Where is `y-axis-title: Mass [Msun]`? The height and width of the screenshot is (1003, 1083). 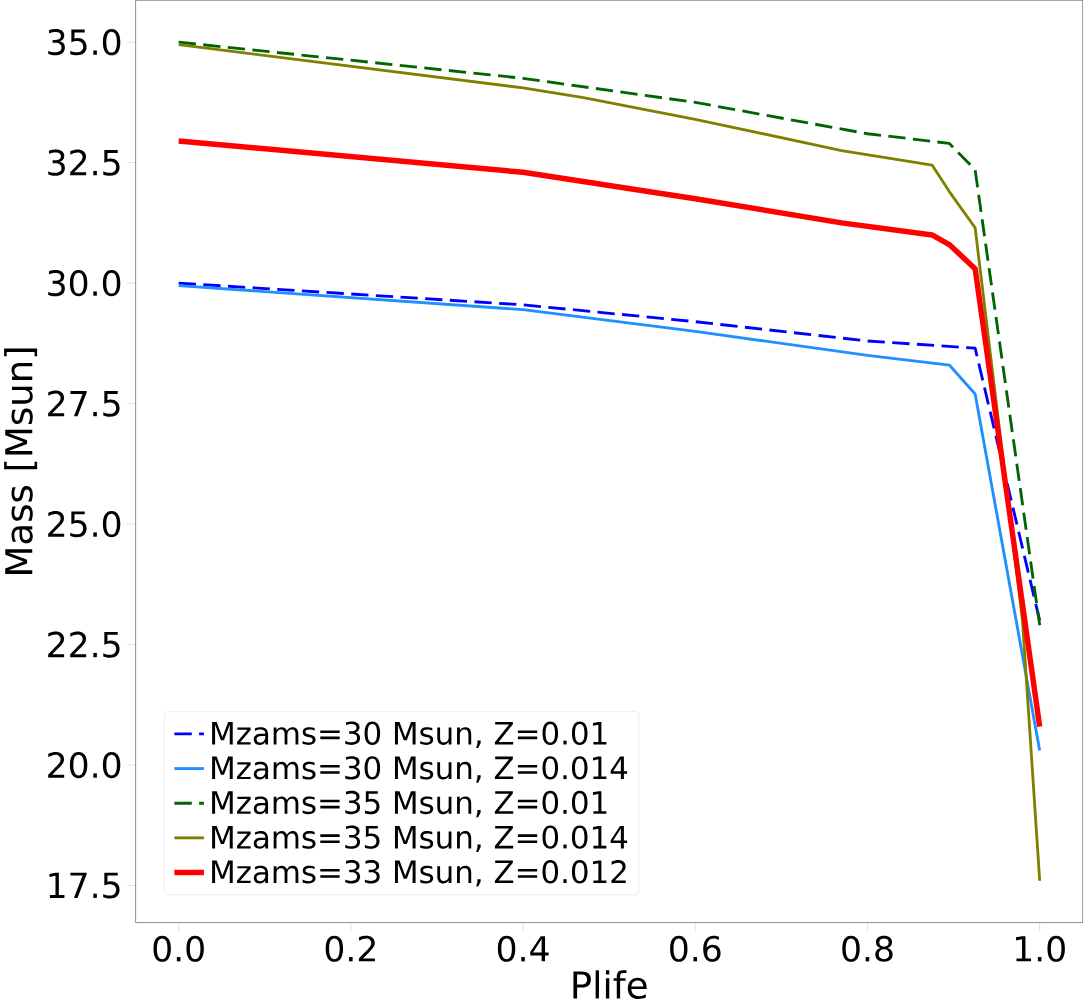
y-axis-title: Mass [Msun] is located at coordinates (21, 461).